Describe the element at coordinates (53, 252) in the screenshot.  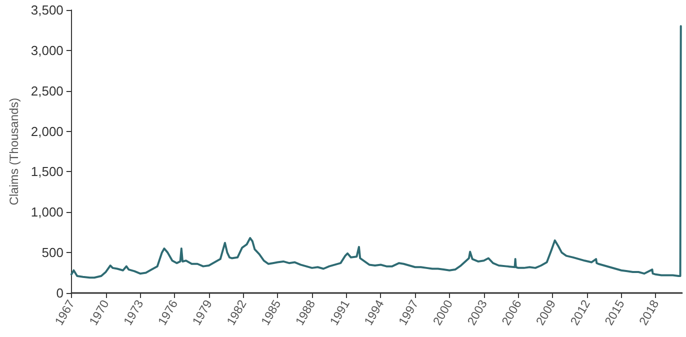
I see `y-tick-label: 500` at that location.